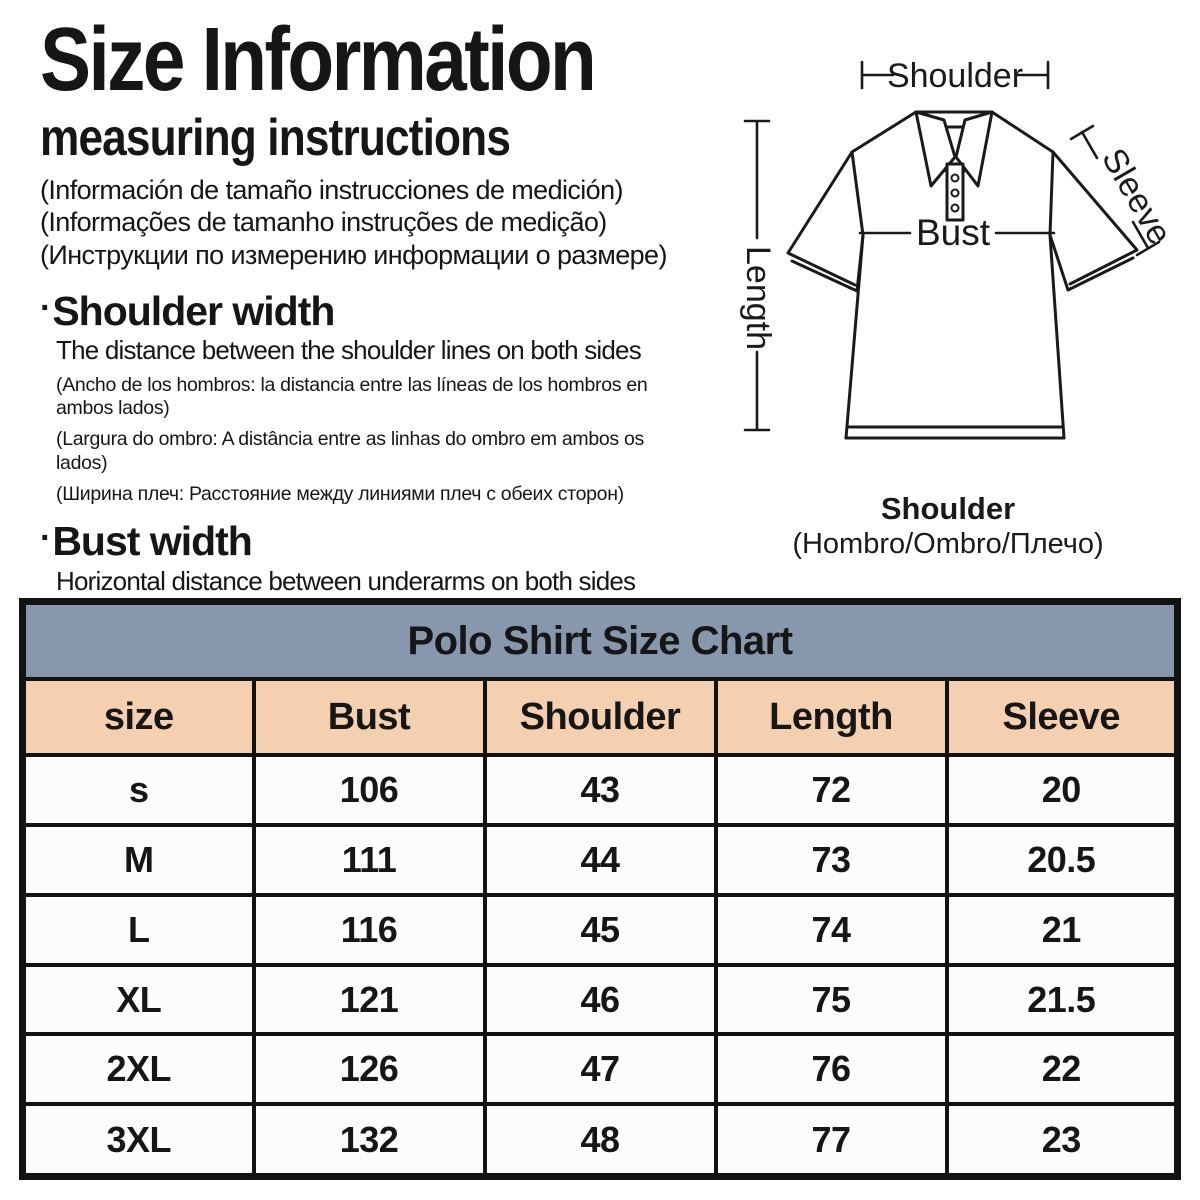 Image resolution: width=1200 pixels, height=1200 pixels. I want to click on size-value-shoulder: 46, so click(600, 999).